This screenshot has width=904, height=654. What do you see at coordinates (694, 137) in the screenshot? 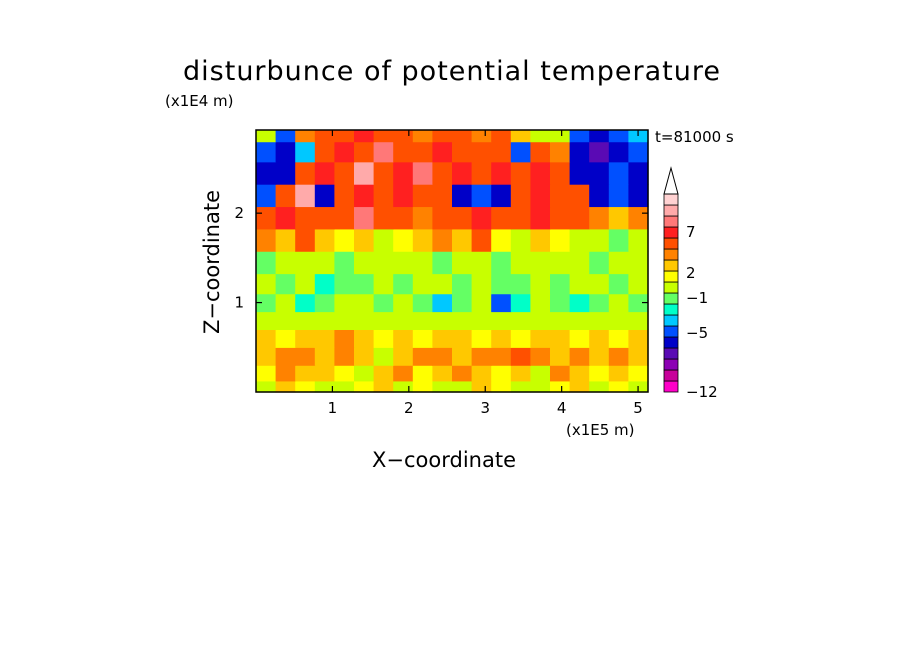
I see `time-annotation: t=81000 s` at bounding box center [694, 137].